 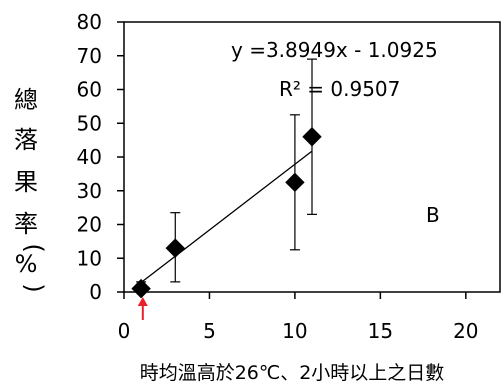 I want to click on x-tick-label: 20, so click(x=465, y=331).